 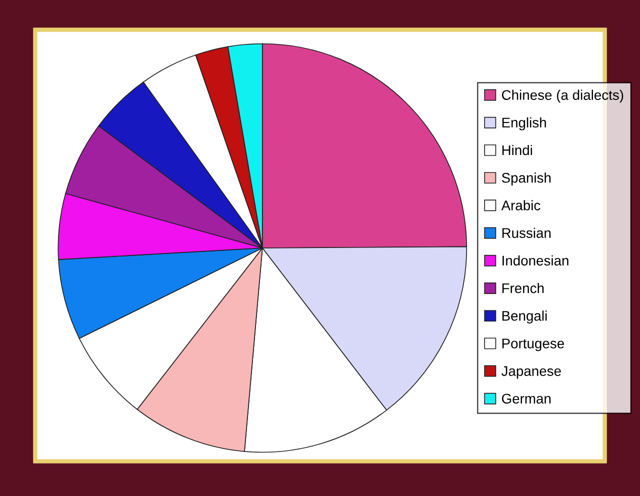 I want to click on legend-label: Spanish, so click(x=526, y=179).